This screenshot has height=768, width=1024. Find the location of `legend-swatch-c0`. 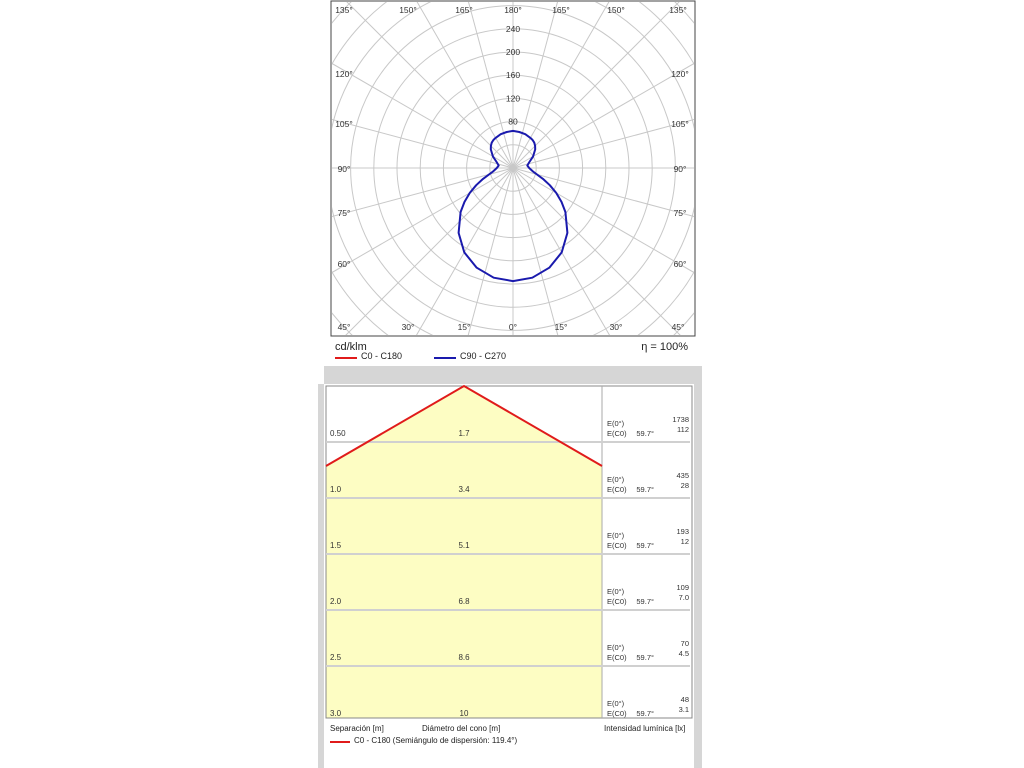

legend-swatch-c0 is located at coordinates (346, 358).